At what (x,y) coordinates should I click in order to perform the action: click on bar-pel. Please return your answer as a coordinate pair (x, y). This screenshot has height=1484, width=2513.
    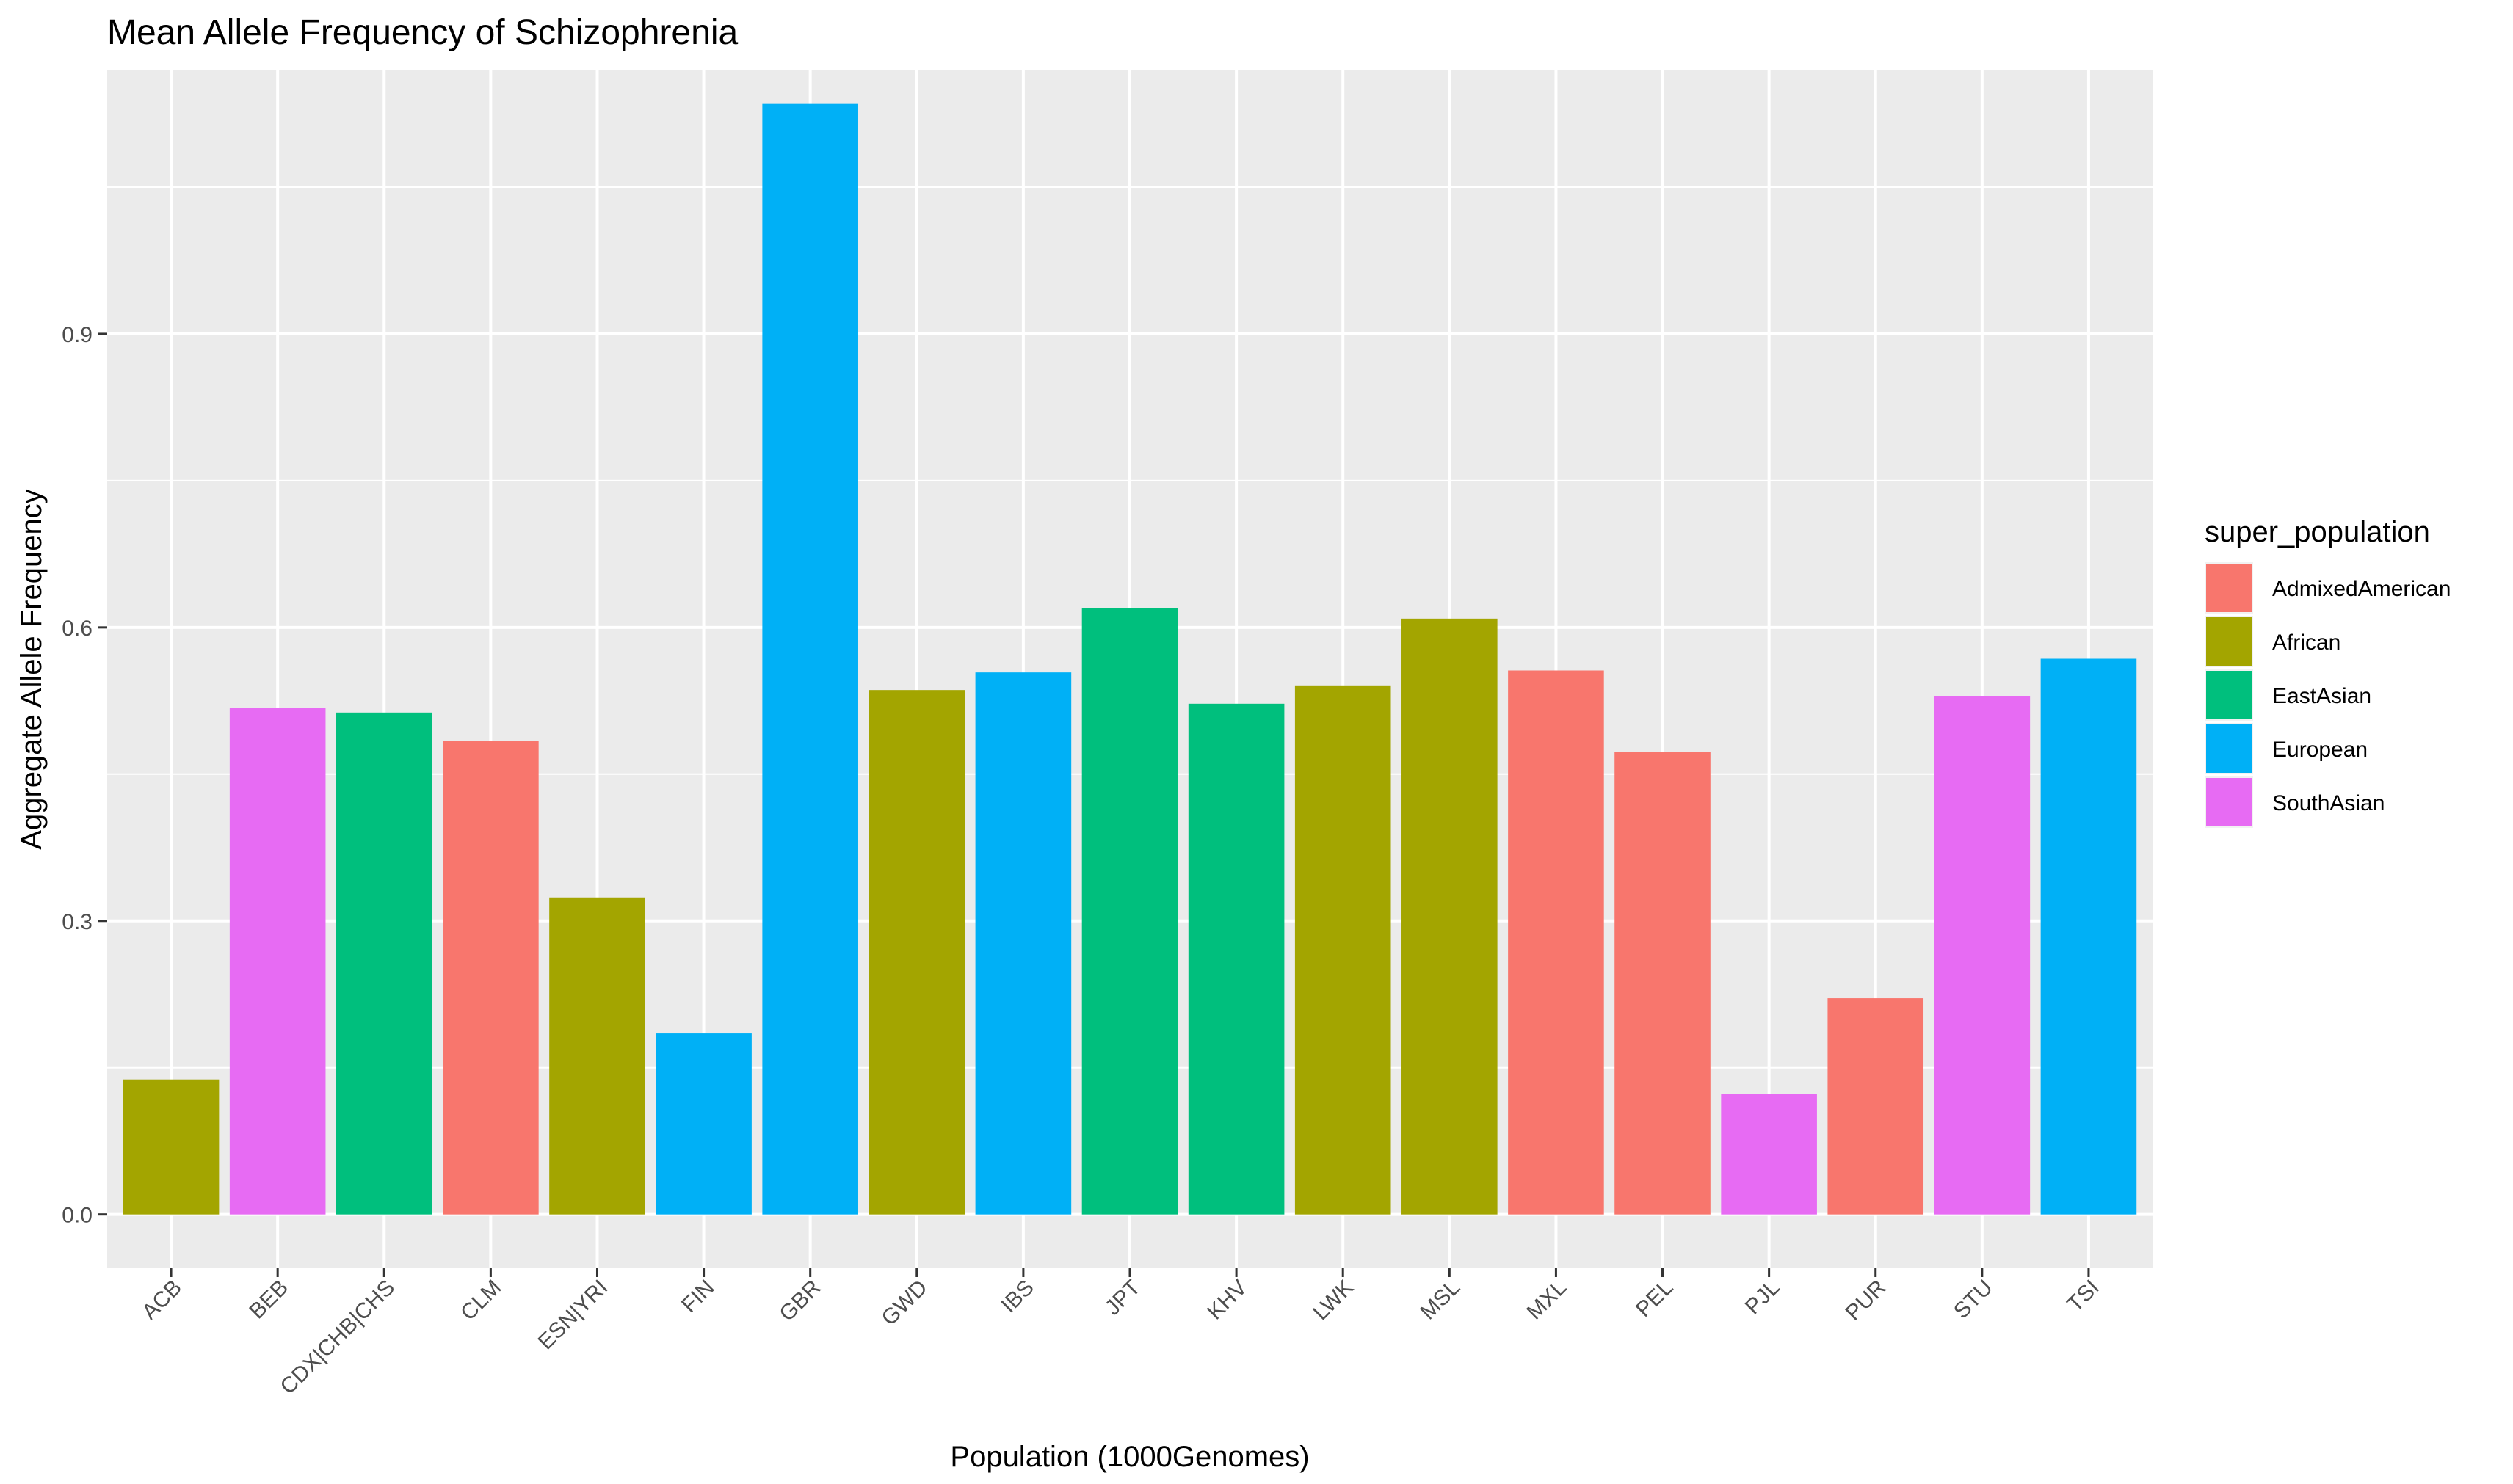
    Looking at the image, I should click on (1662, 983).